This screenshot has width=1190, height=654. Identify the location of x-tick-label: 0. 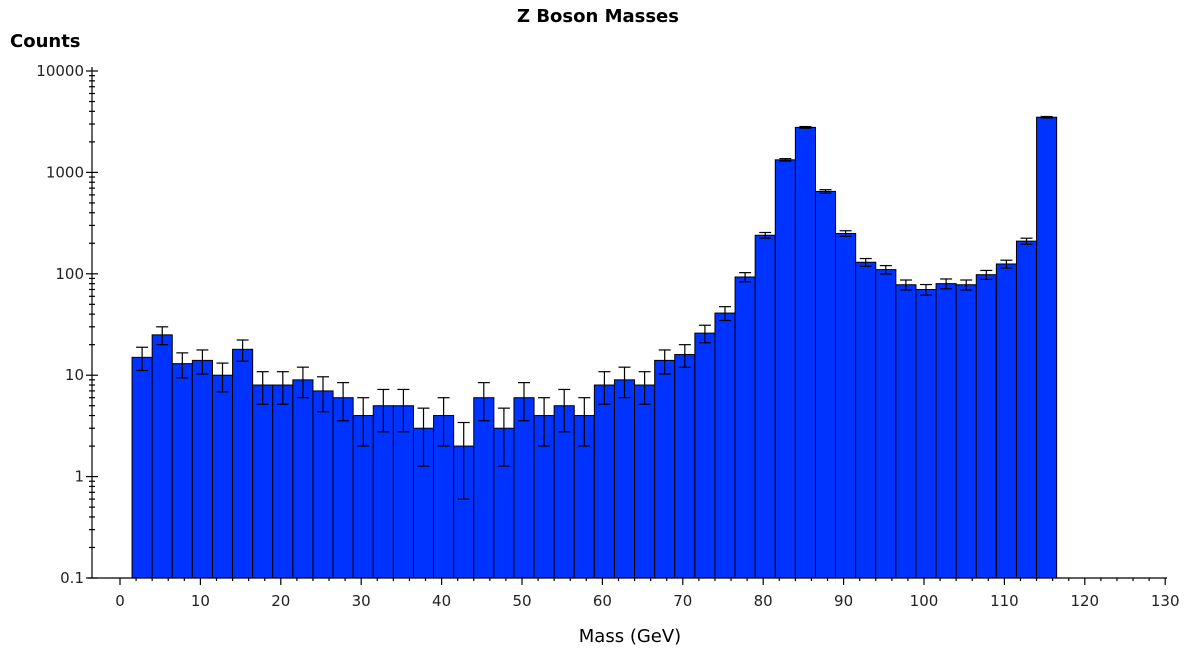
(120, 601).